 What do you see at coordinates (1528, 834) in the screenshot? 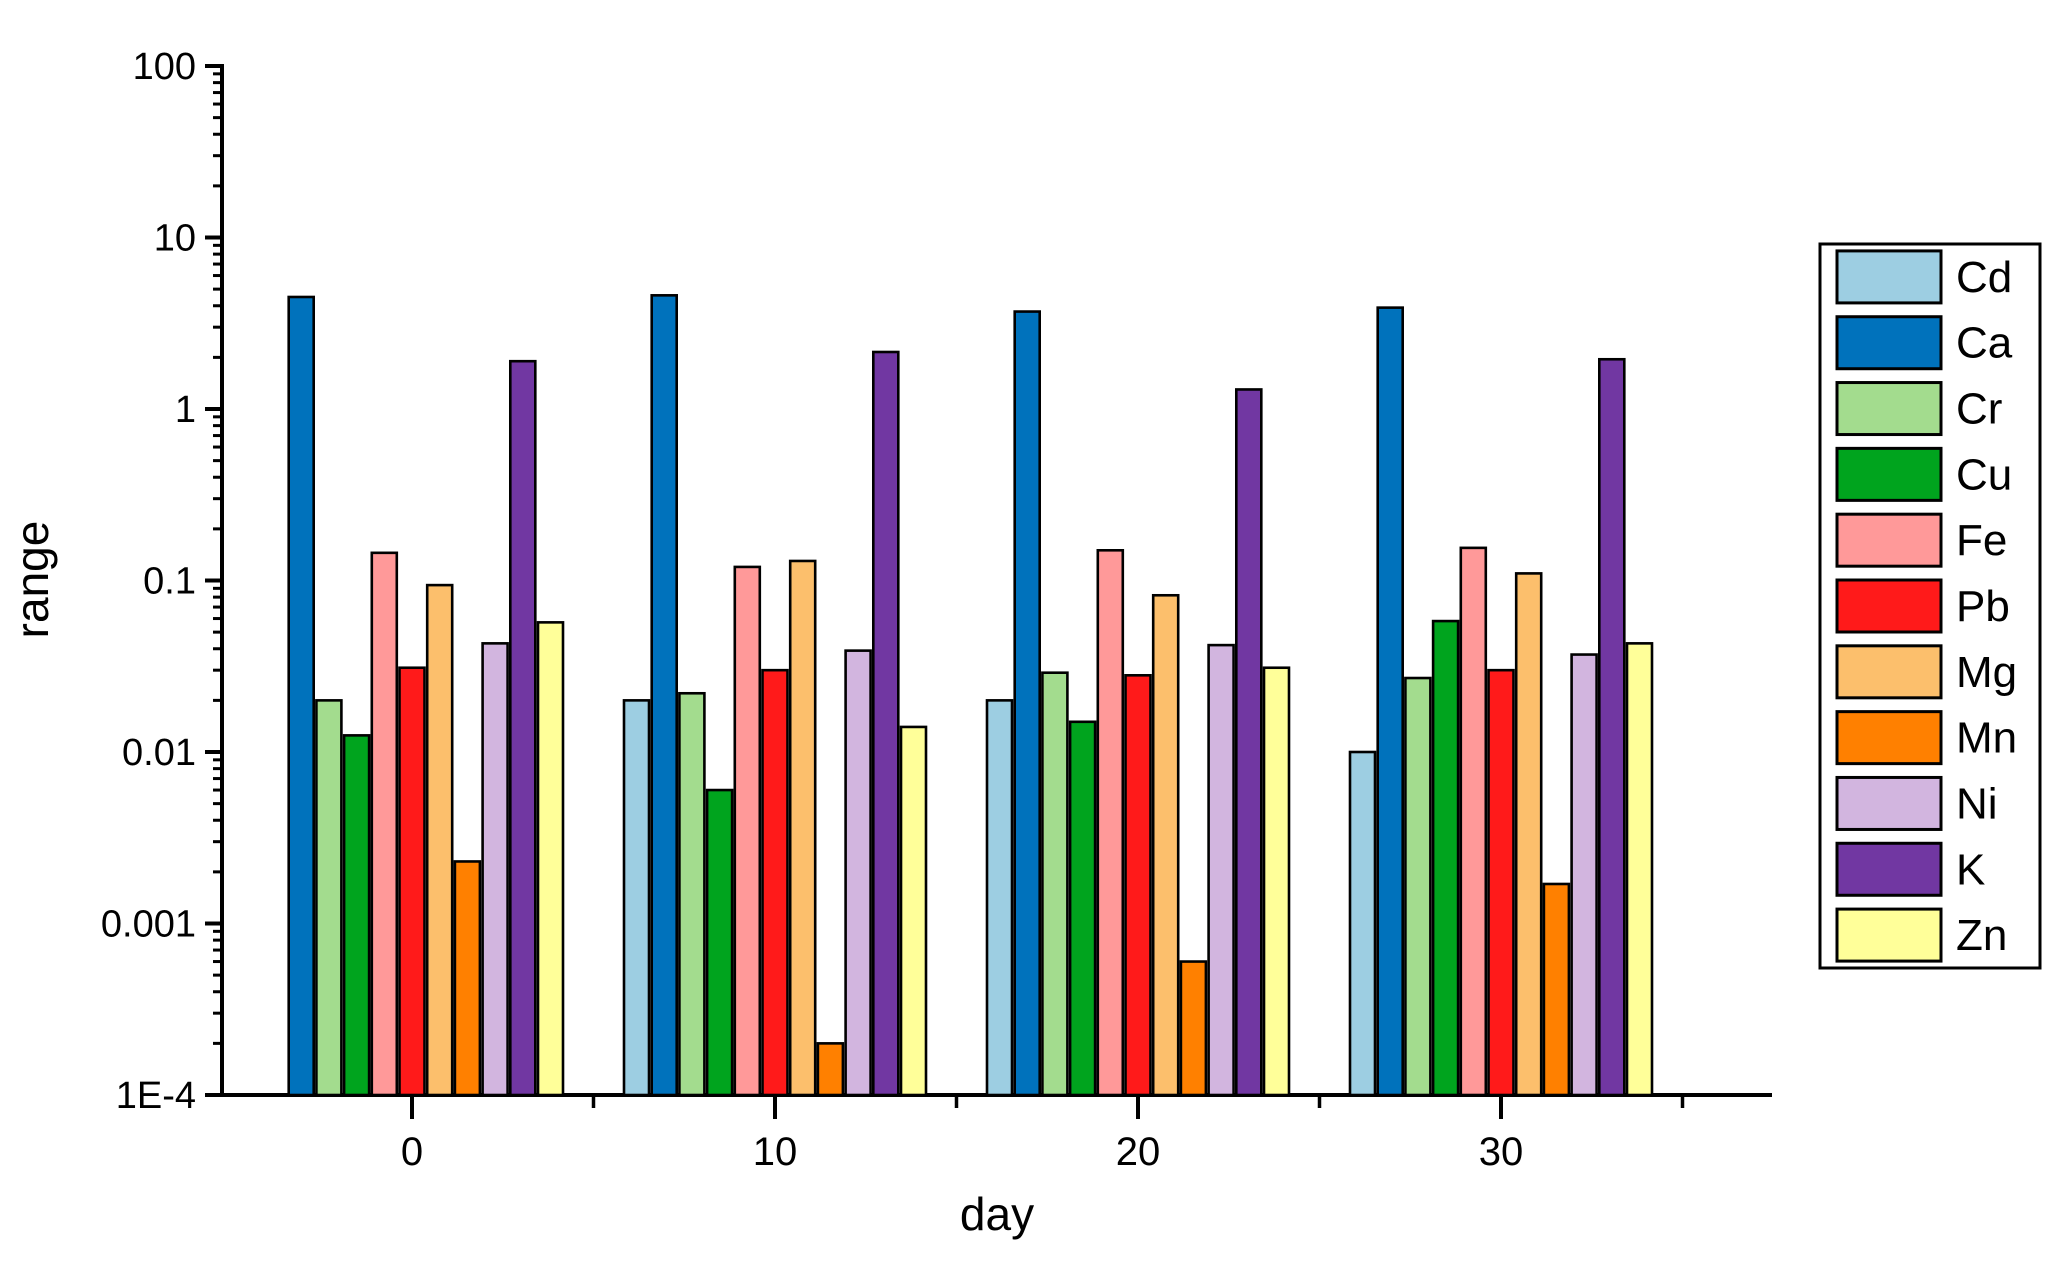
I see `bar-Mg-day30` at bounding box center [1528, 834].